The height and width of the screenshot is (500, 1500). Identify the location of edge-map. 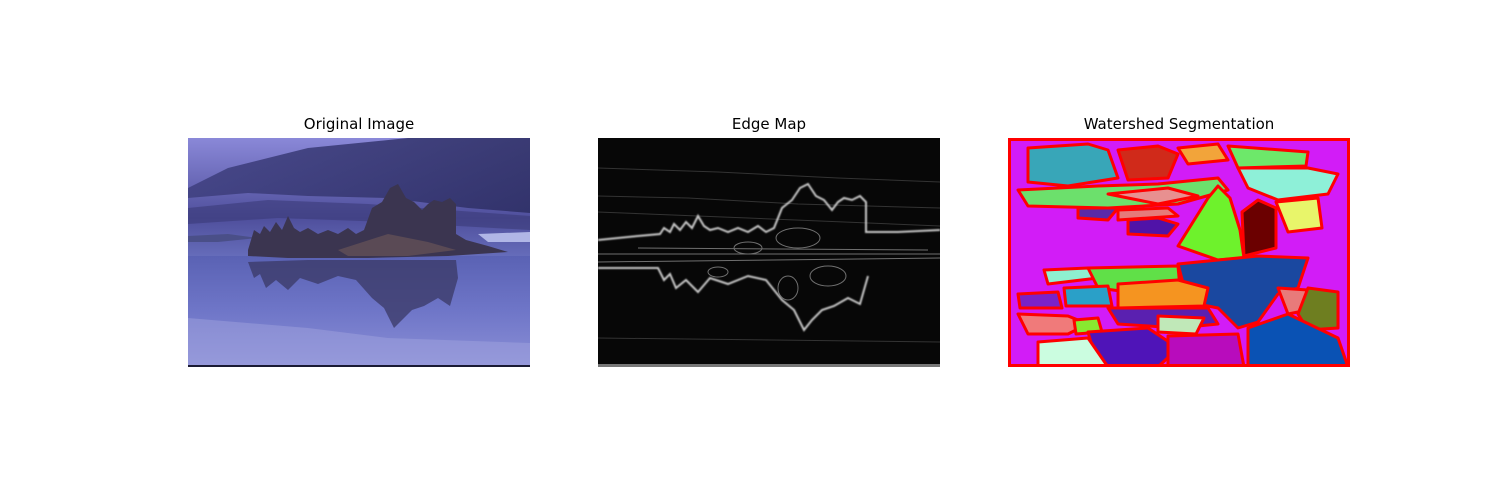
(769, 252).